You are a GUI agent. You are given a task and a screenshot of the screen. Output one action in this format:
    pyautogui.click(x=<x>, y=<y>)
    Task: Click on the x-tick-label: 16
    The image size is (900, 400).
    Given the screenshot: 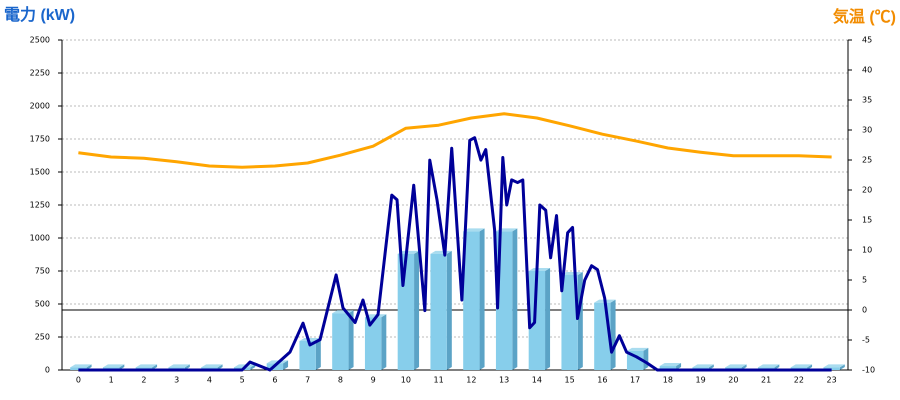 What is the action you would take?
    pyautogui.click(x=602, y=380)
    